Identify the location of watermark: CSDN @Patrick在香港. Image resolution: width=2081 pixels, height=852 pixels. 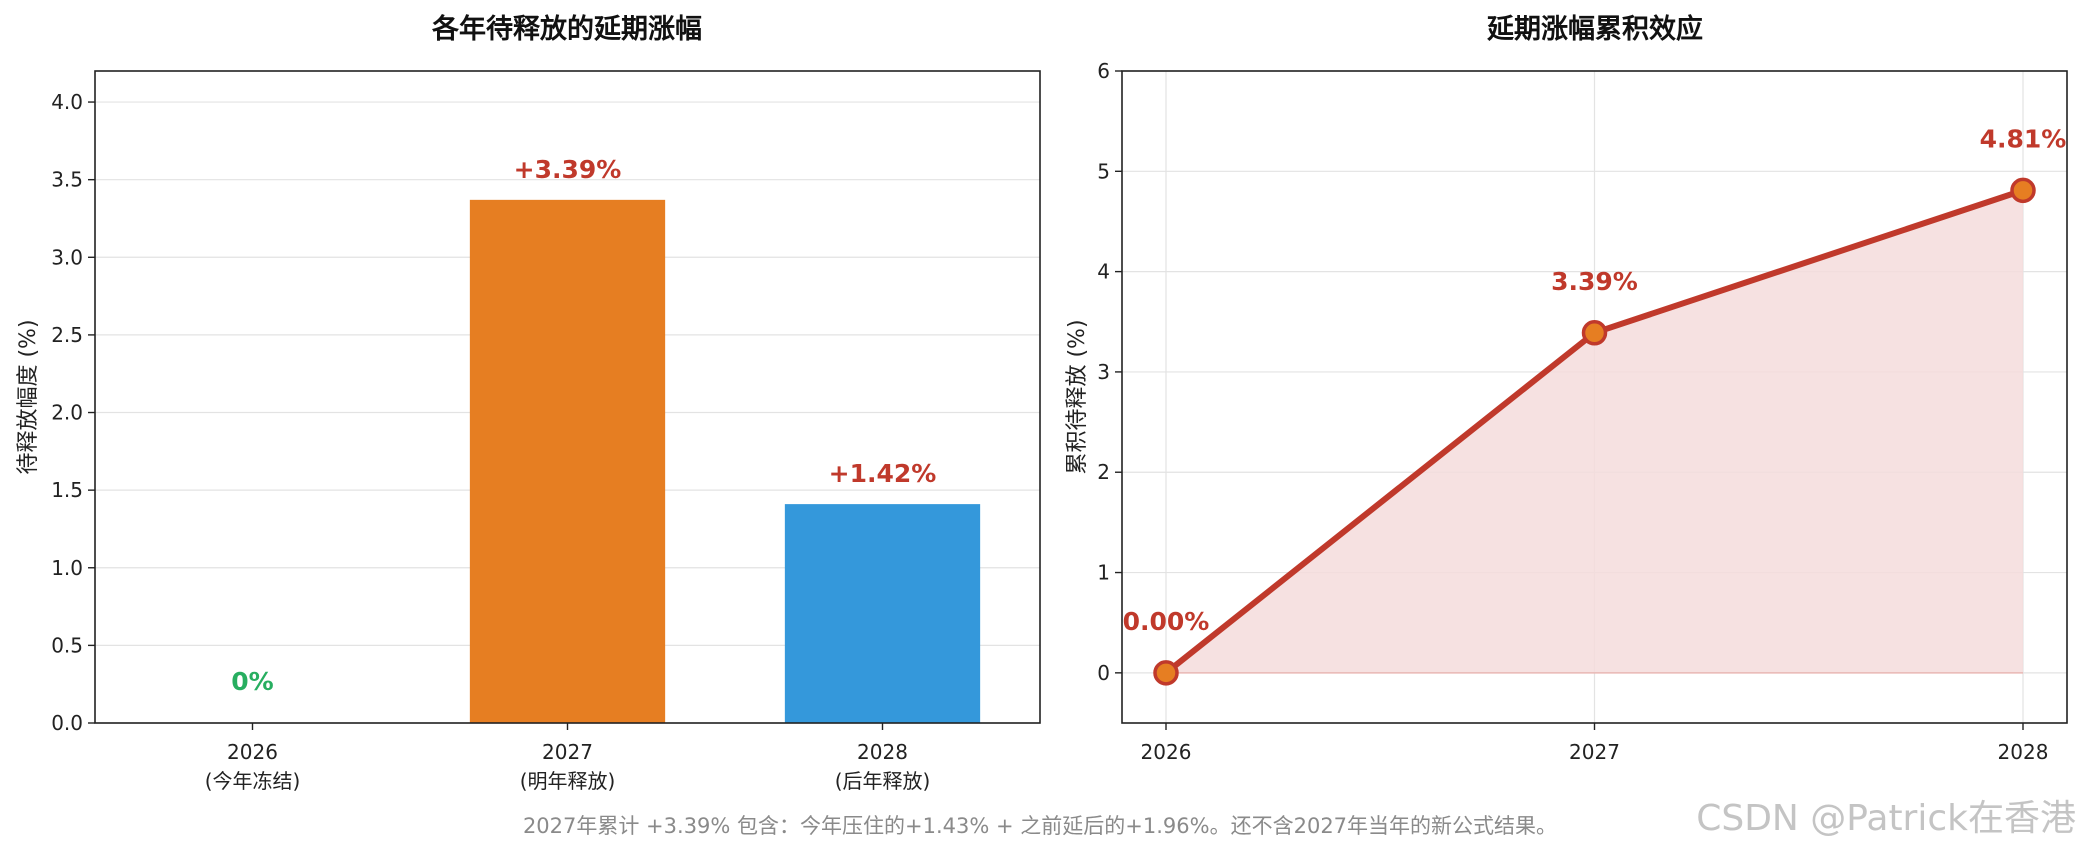
(1886, 818).